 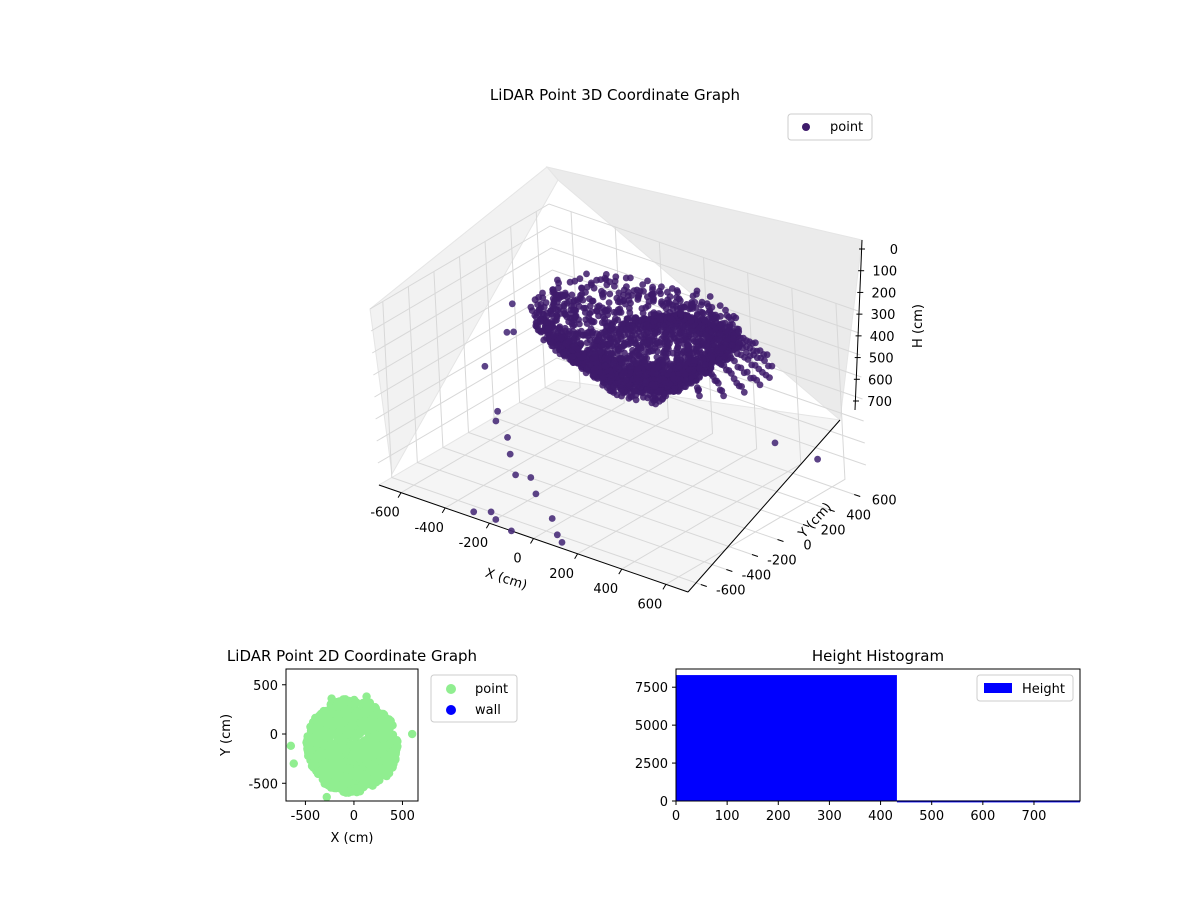 What do you see at coordinates (451, 710) in the screenshot?
I see `legend-2d-marker-wall` at bounding box center [451, 710].